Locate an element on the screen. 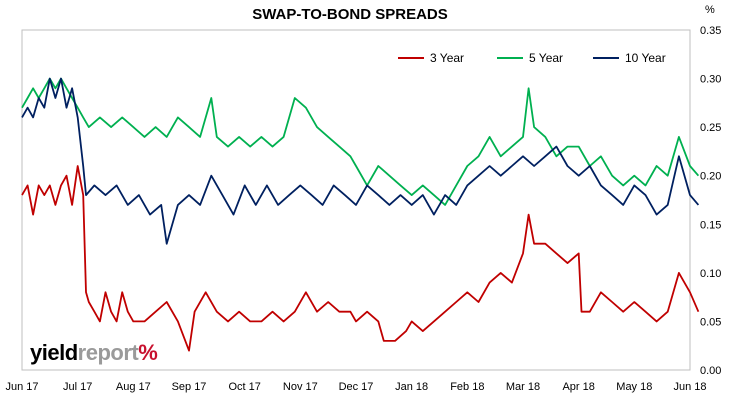 This screenshot has height=405, width=732. y-tick-label-1: 0.05 is located at coordinates (710, 322).